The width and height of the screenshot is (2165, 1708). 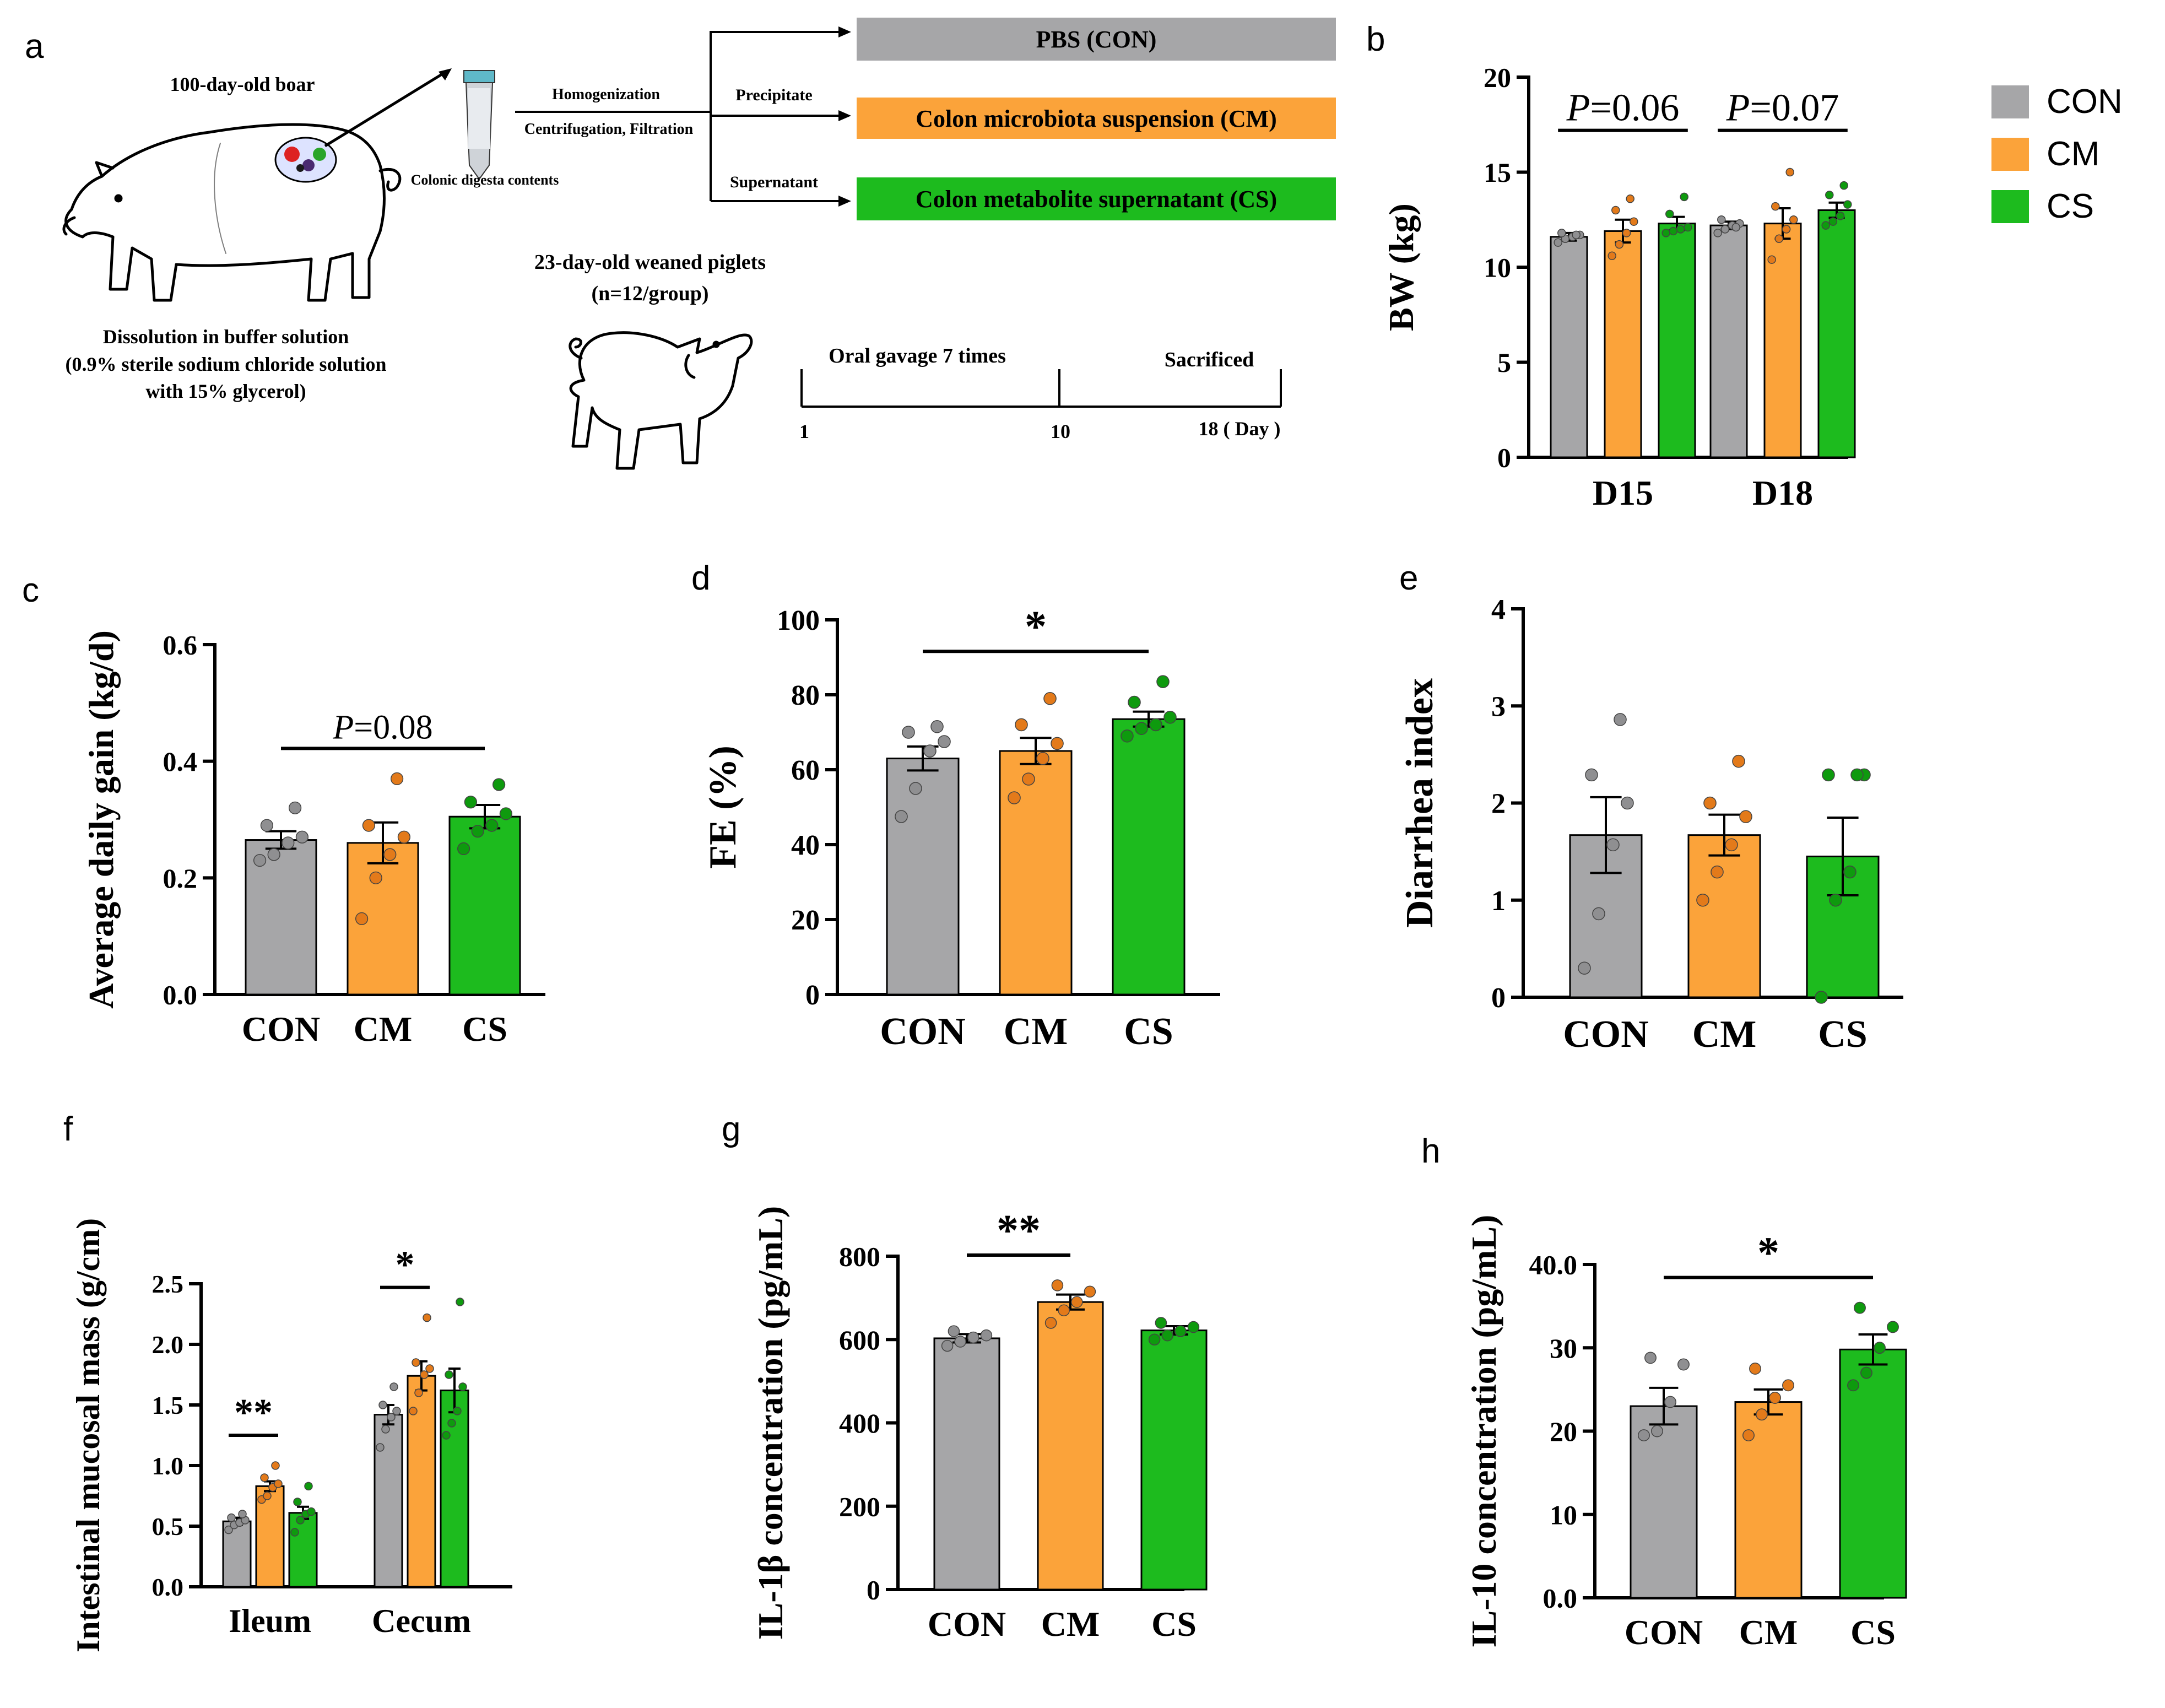 What do you see at coordinates (226, 364) in the screenshot?
I see `buffer-line2: (0.9% sterile sodium chloride solution` at bounding box center [226, 364].